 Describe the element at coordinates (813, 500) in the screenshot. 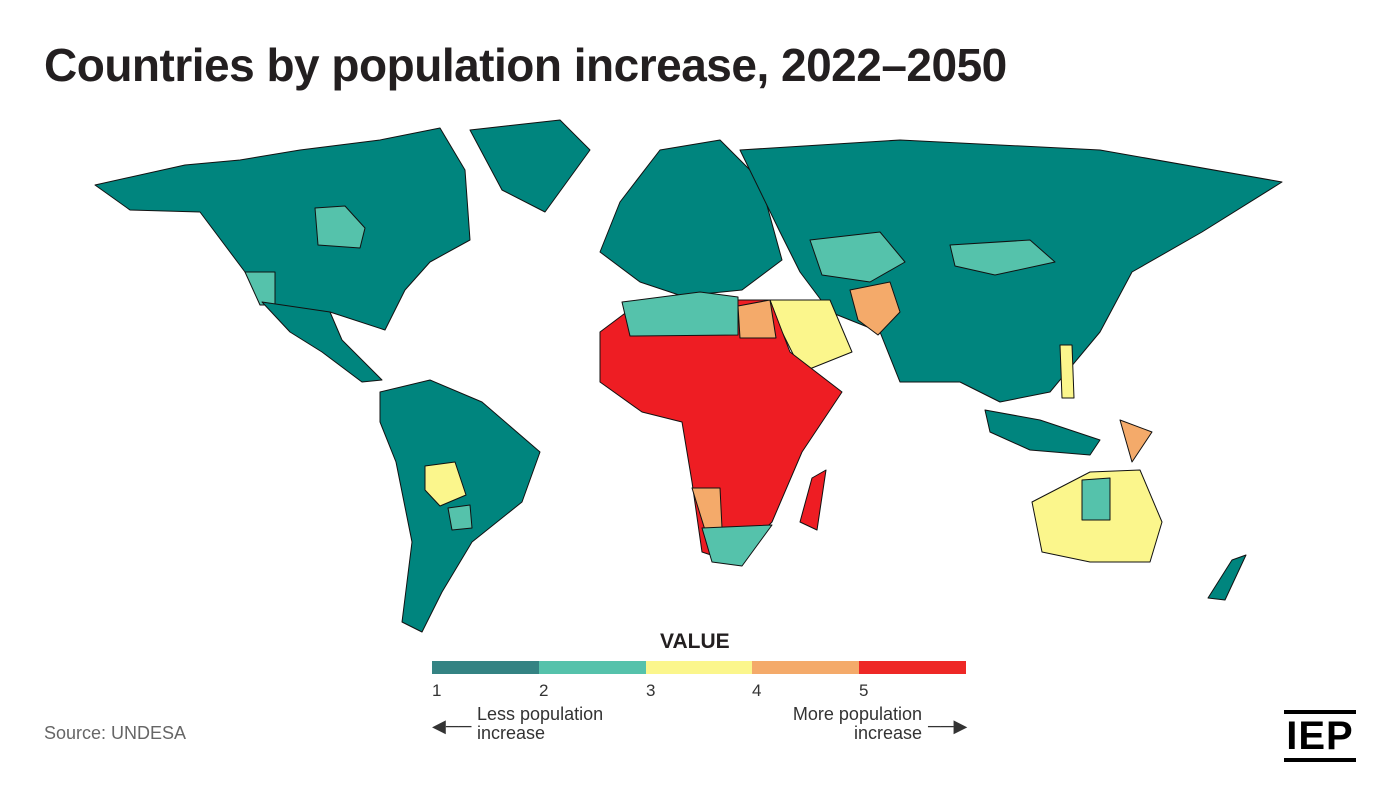

I see `region-madagascar` at that location.